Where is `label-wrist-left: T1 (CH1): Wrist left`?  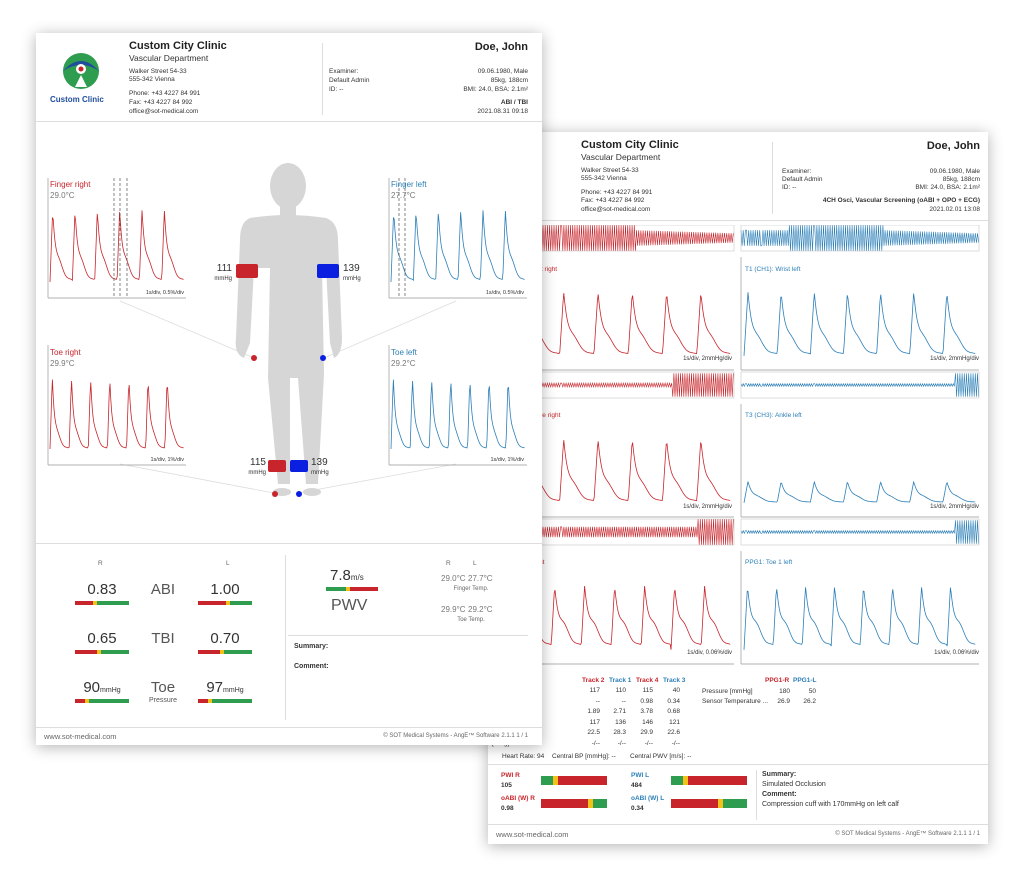
label-wrist-left: T1 (CH1): Wrist left is located at coordinates (773, 269).